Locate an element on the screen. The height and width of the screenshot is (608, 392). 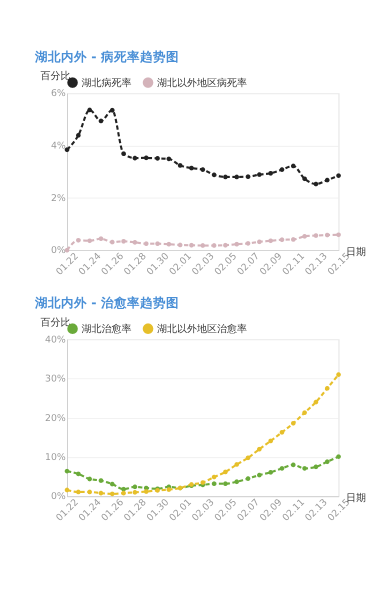
y-tick-label: 4% is located at coordinates (58, 146).